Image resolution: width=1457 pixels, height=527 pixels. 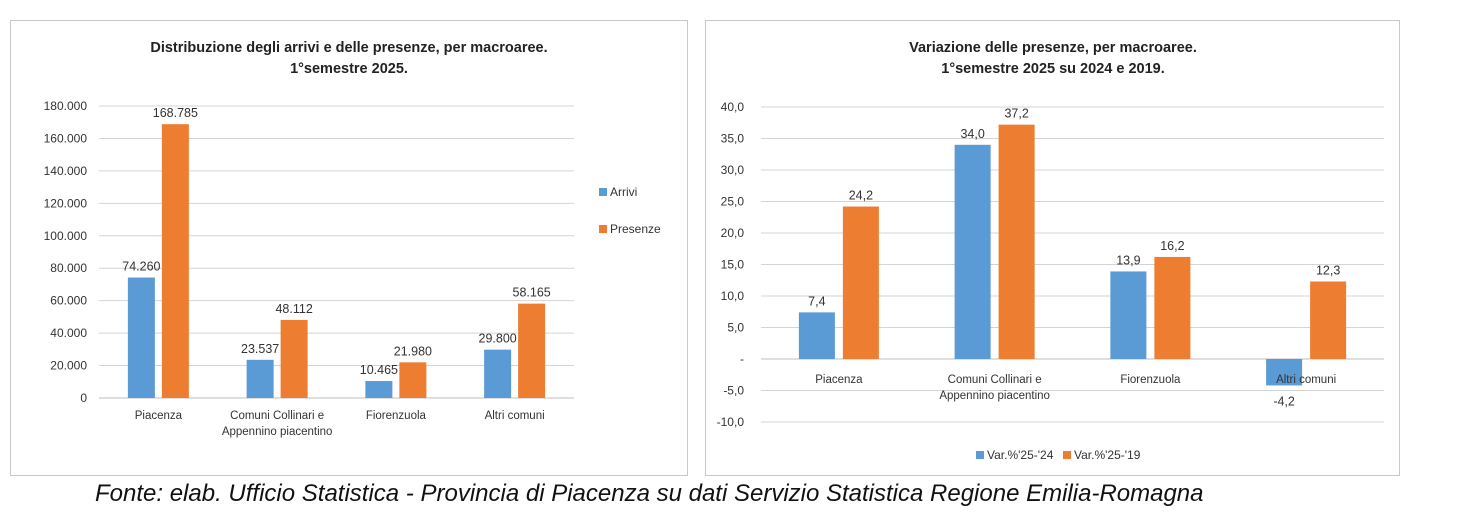 I want to click on y-tick-label: 20,0, so click(x=733, y=233).